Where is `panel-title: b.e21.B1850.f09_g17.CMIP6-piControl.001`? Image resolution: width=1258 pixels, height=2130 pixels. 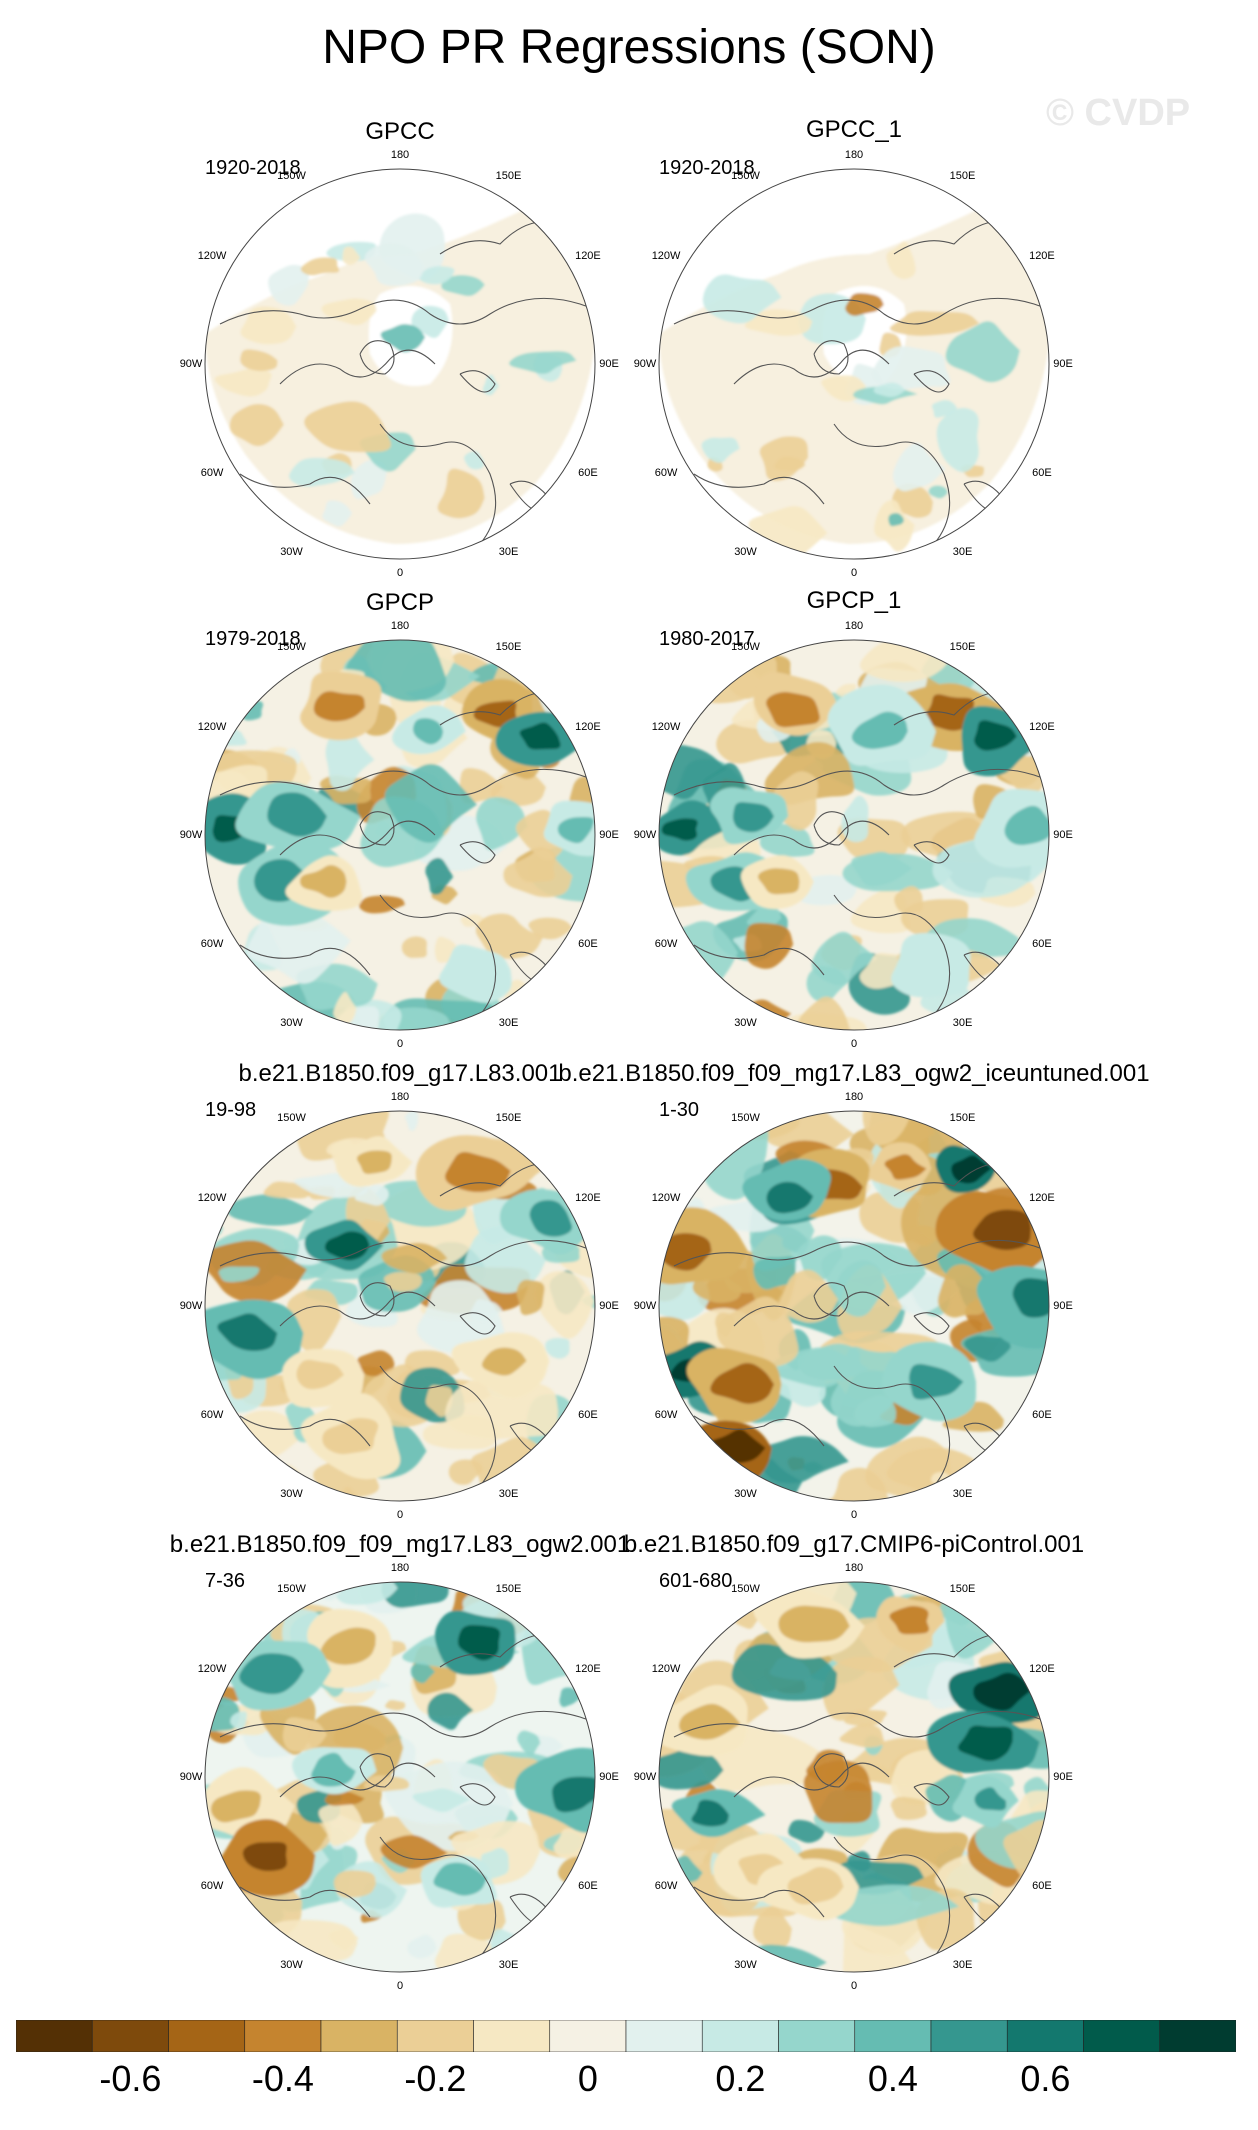 panel-title: b.e21.B1850.f09_g17.CMIP6-piControl.001 is located at coordinates (854, 1544).